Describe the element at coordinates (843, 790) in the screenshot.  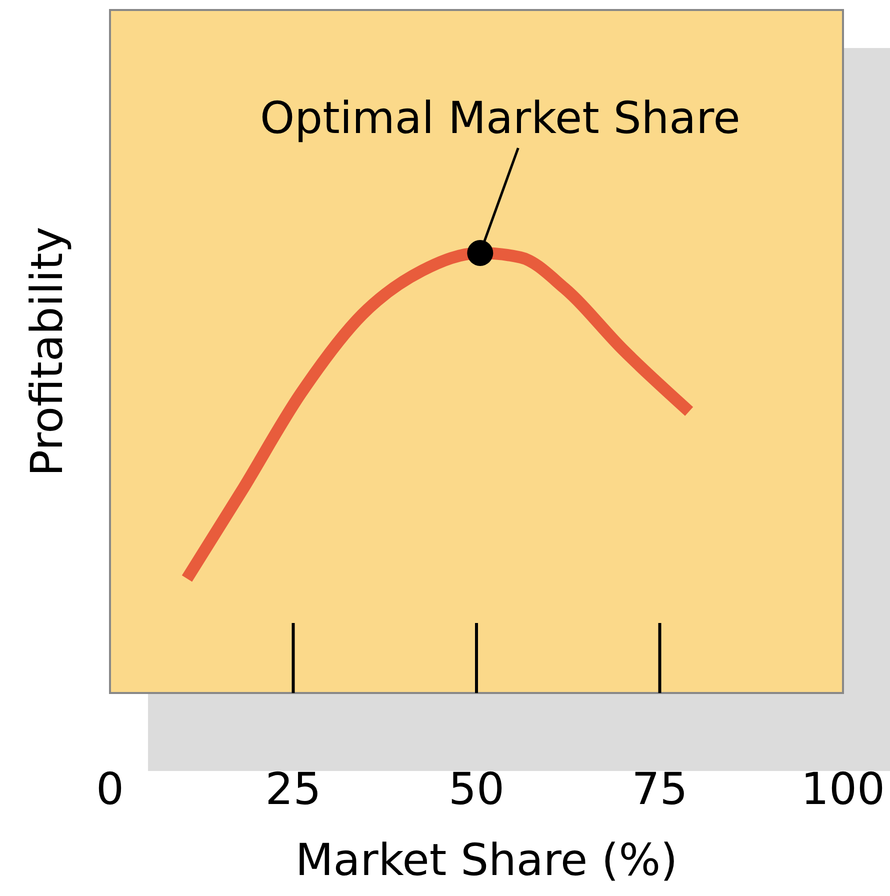
I see `x-tick-label: 100` at that location.